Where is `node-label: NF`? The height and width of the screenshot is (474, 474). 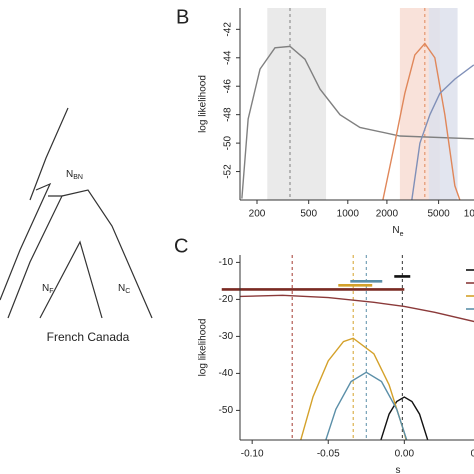
node-label: NF is located at coordinates (48, 289).